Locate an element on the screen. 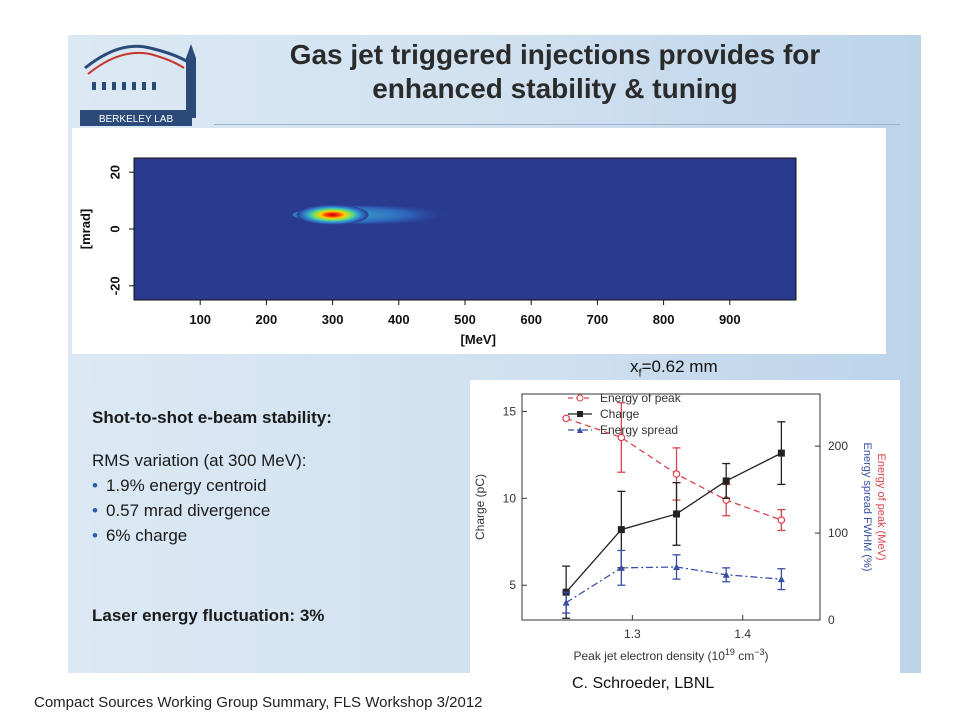 Image resolution: width=960 pixels, height=720 pixels. bullet-item: • 6% charge is located at coordinates (140, 535).